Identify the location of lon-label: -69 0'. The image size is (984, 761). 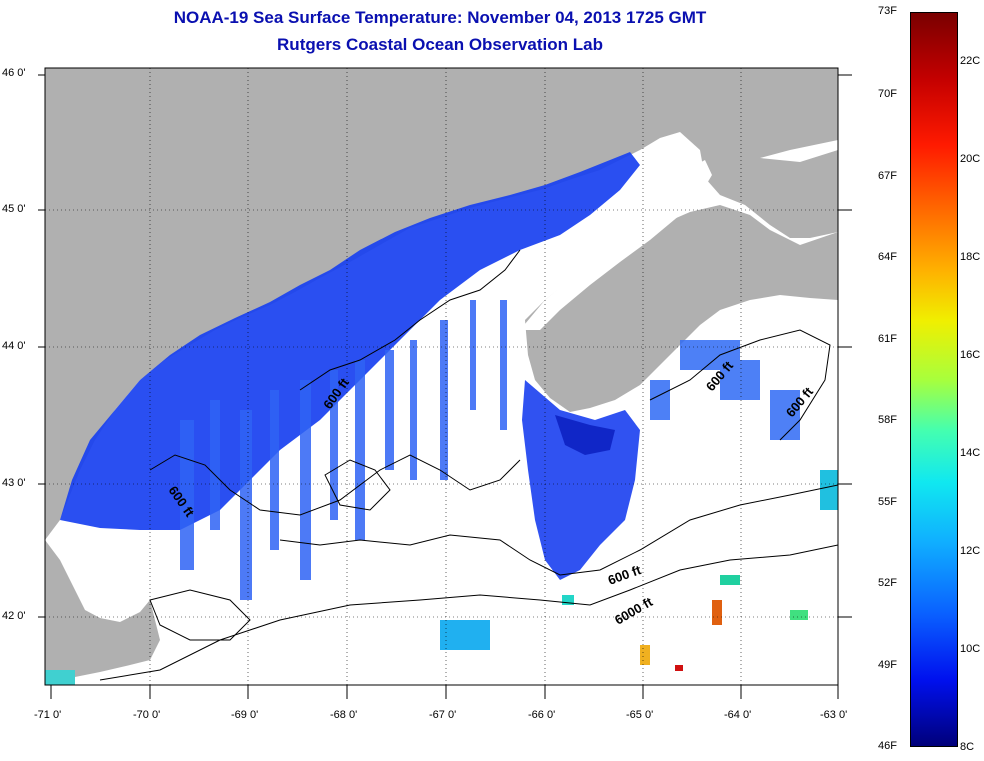
(245, 715).